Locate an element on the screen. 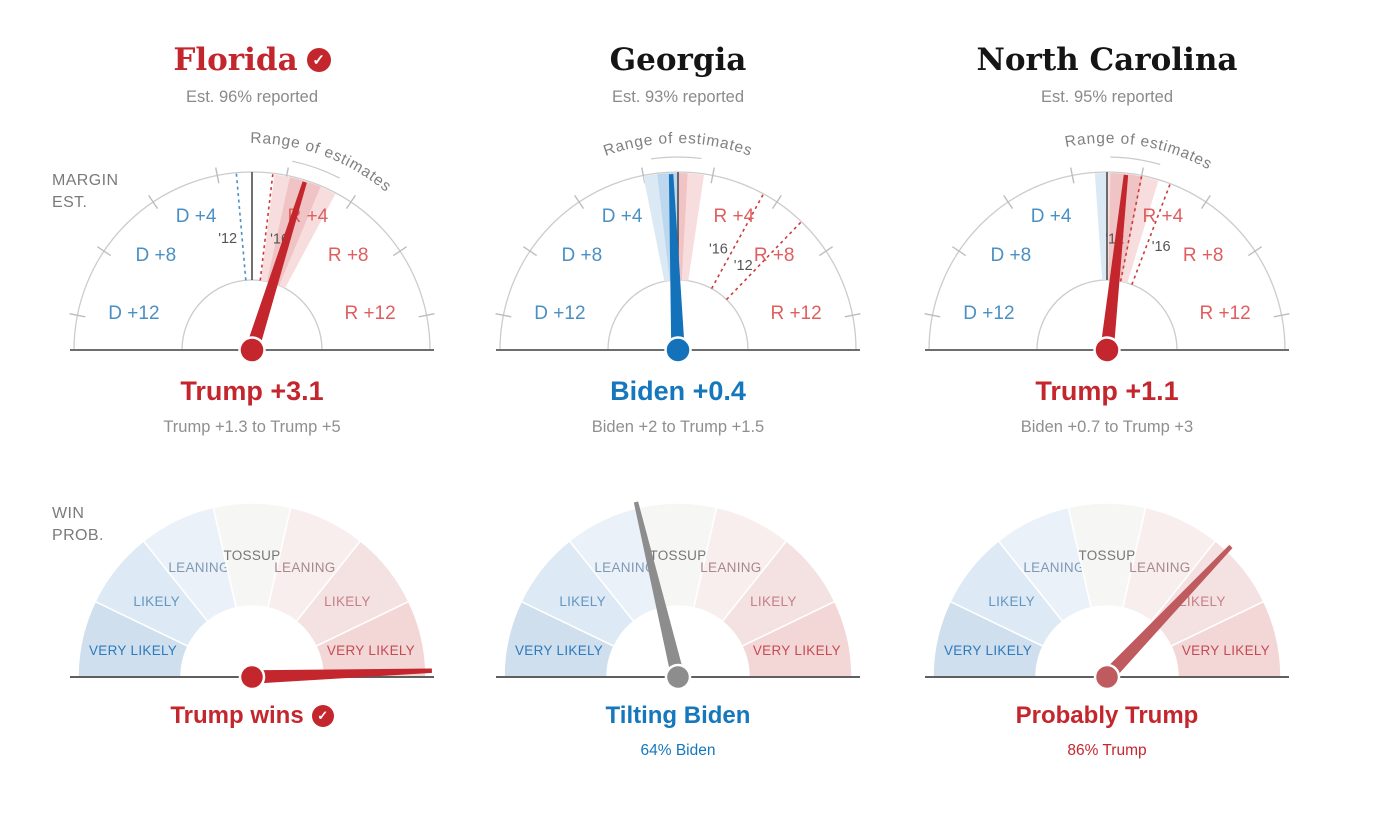 The height and width of the screenshot is (823, 1400). margin-range-text: Biden +2 to Trump +1.5 is located at coordinates (678, 427).